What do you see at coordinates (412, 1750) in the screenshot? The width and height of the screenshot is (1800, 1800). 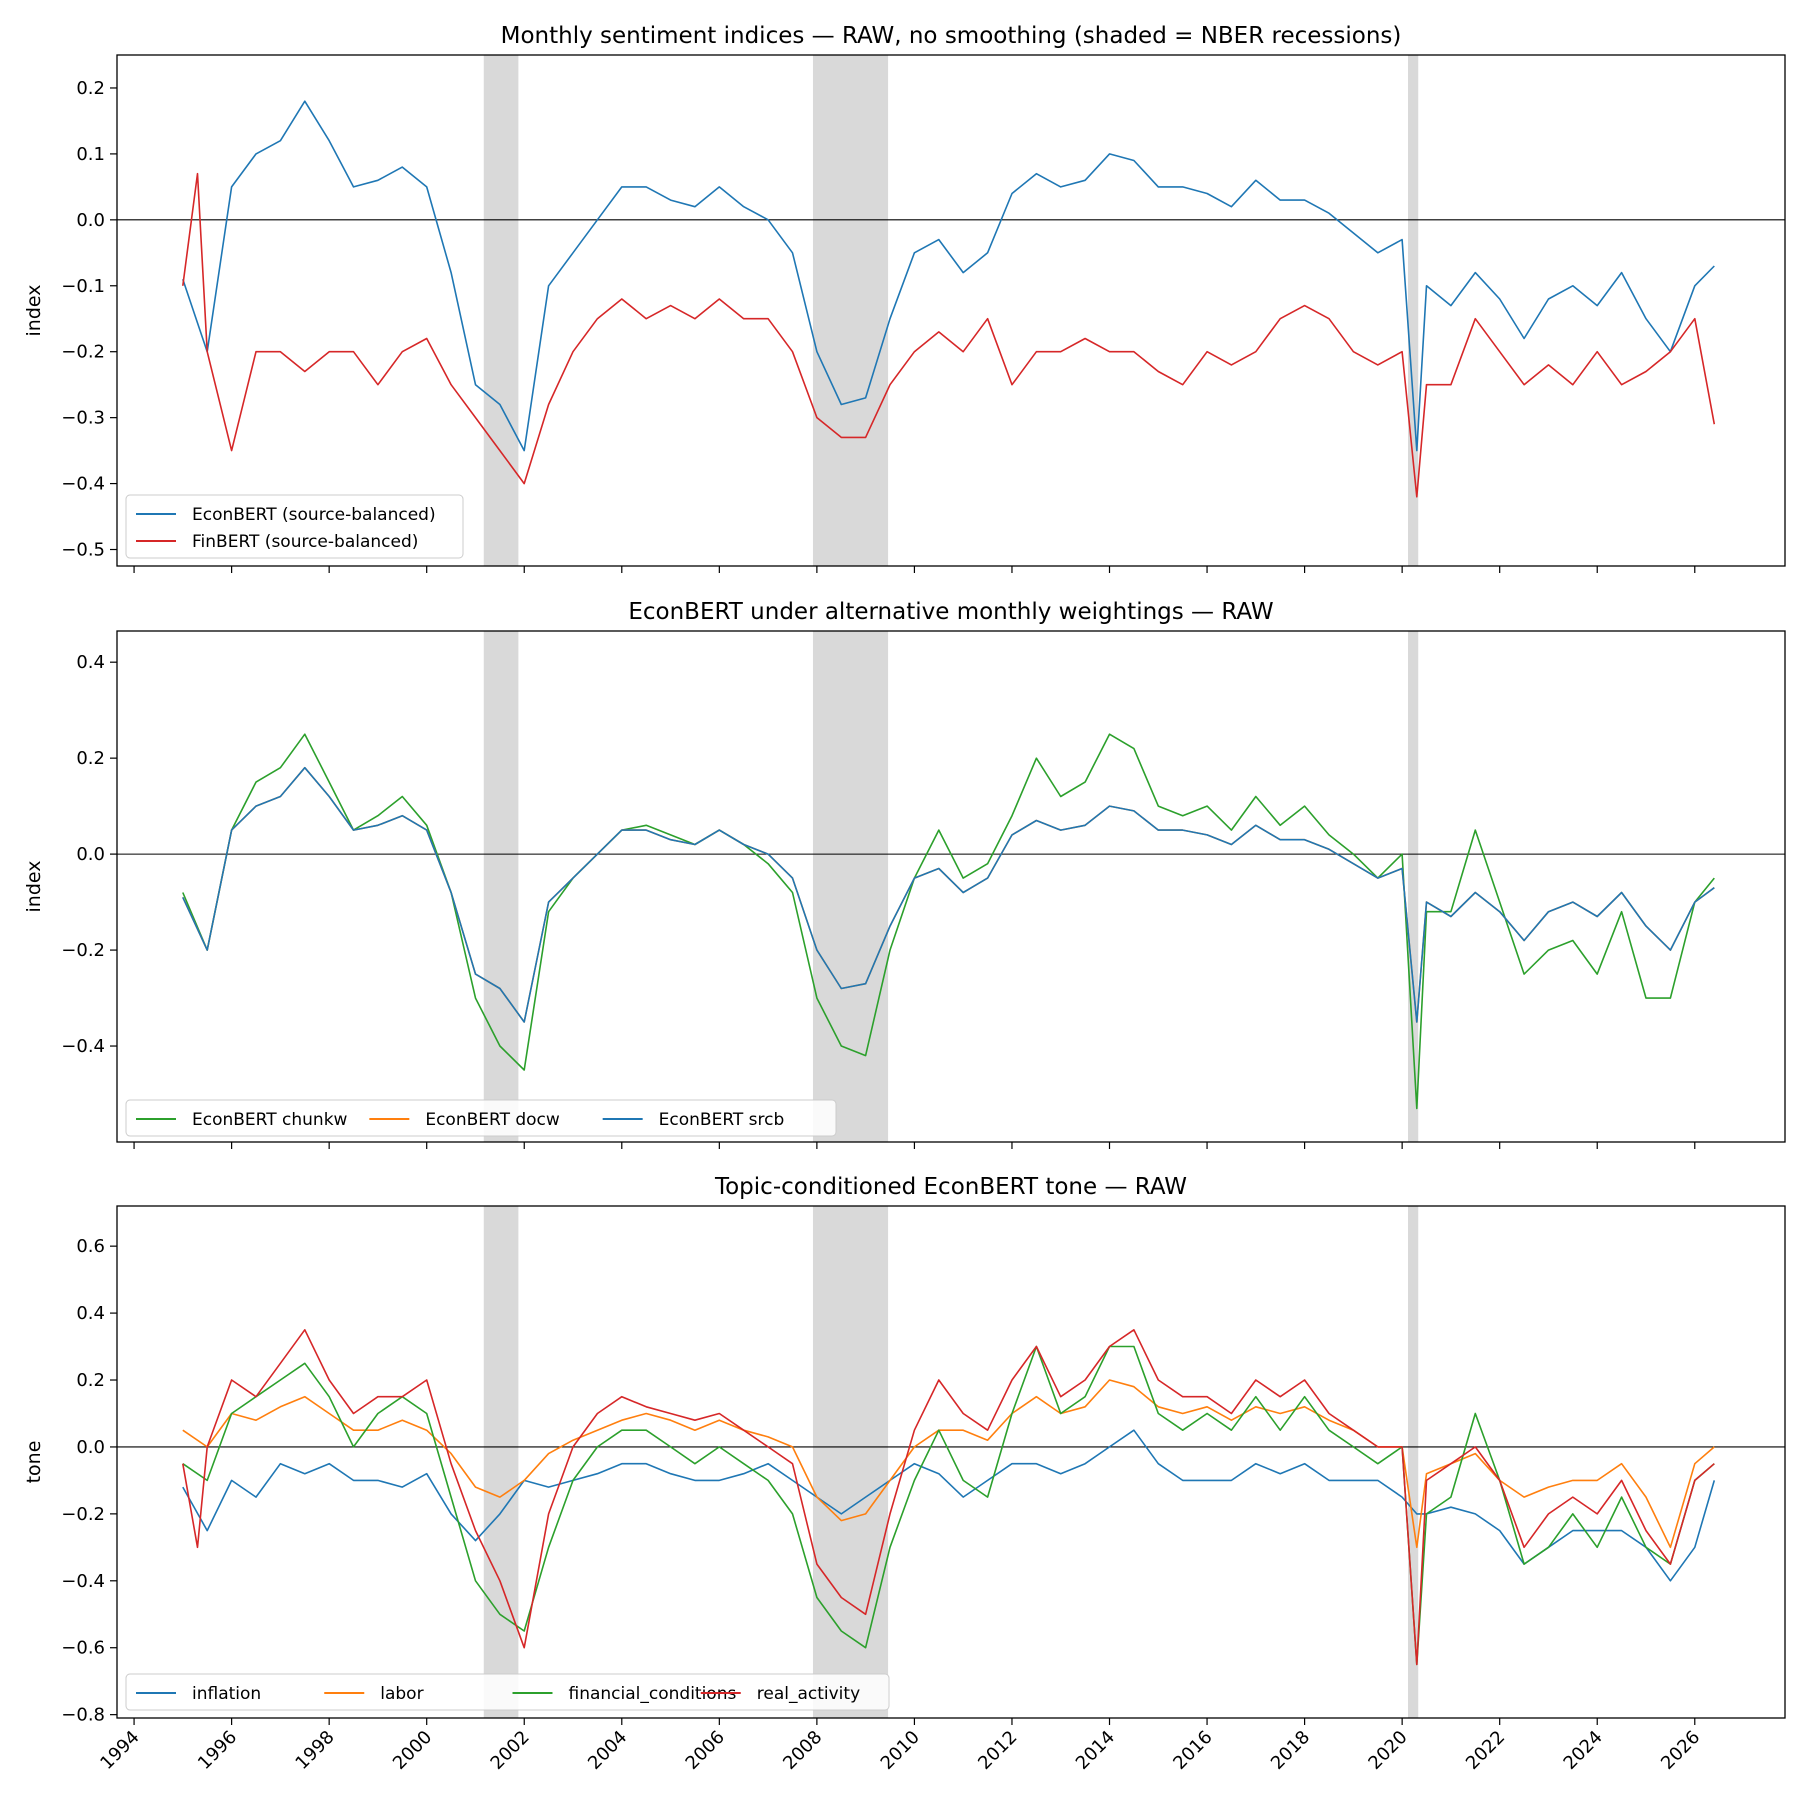 I see `x-tick-label: 2000` at bounding box center [412, 1750].